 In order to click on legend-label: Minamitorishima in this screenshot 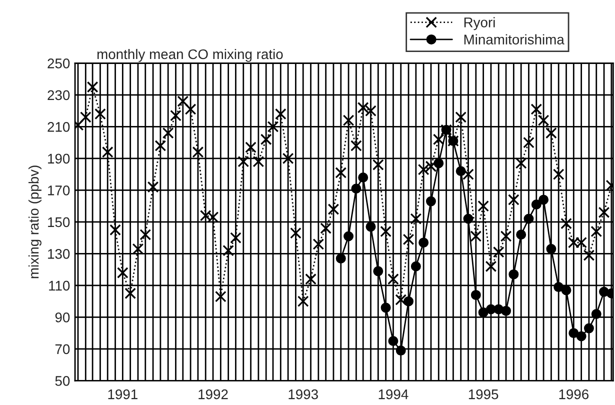, I will do `click(514, 39)`.